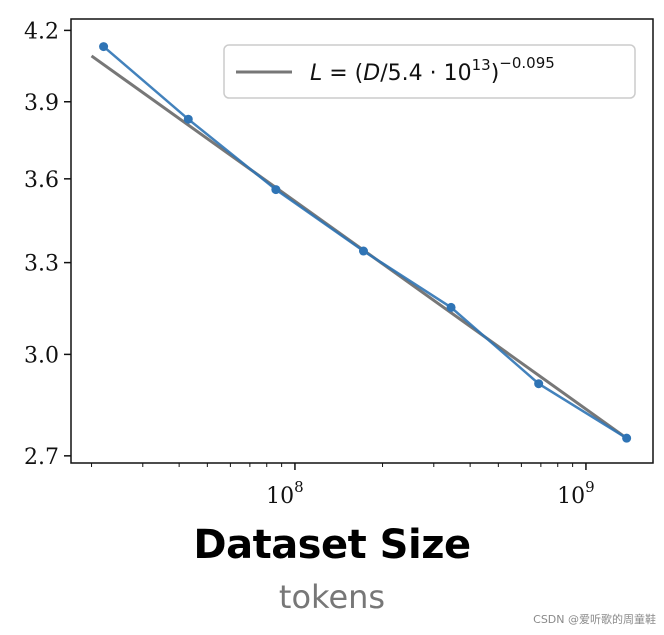  I want to click on legend-box, so click(429, 71).